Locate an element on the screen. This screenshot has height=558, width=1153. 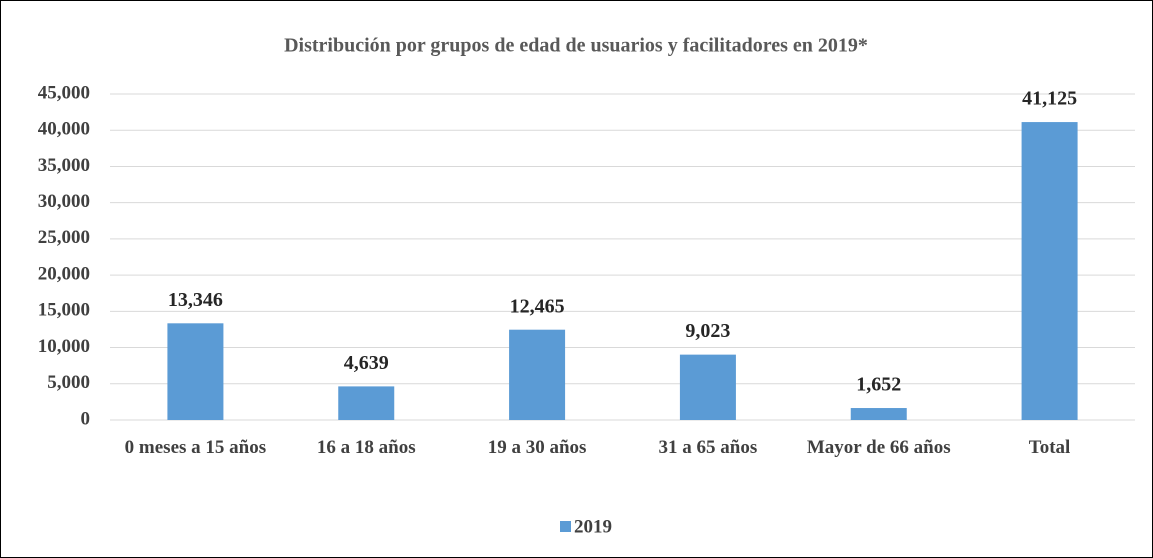
x-tick-label-box: 31 a 65 años is located at coordinates (708, 447).